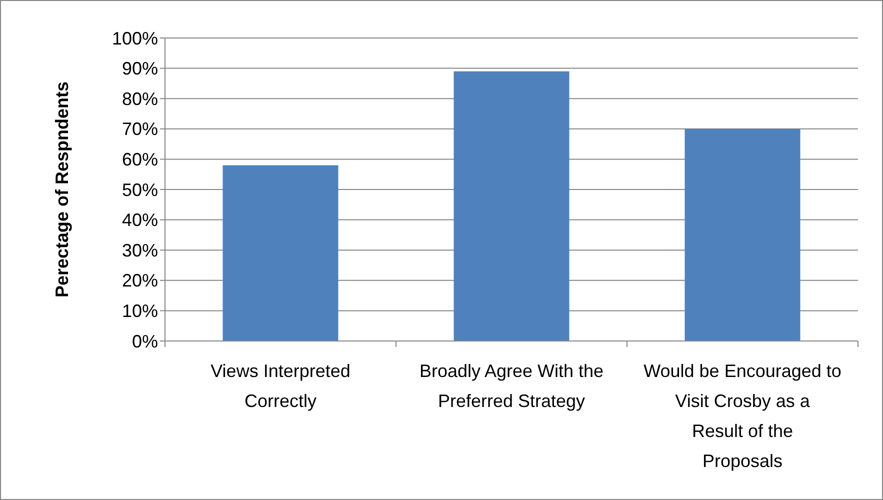 The image size is (883, 500). I want to click on x-tick-label: Views Interpreted Correctly, so click(280, 386).